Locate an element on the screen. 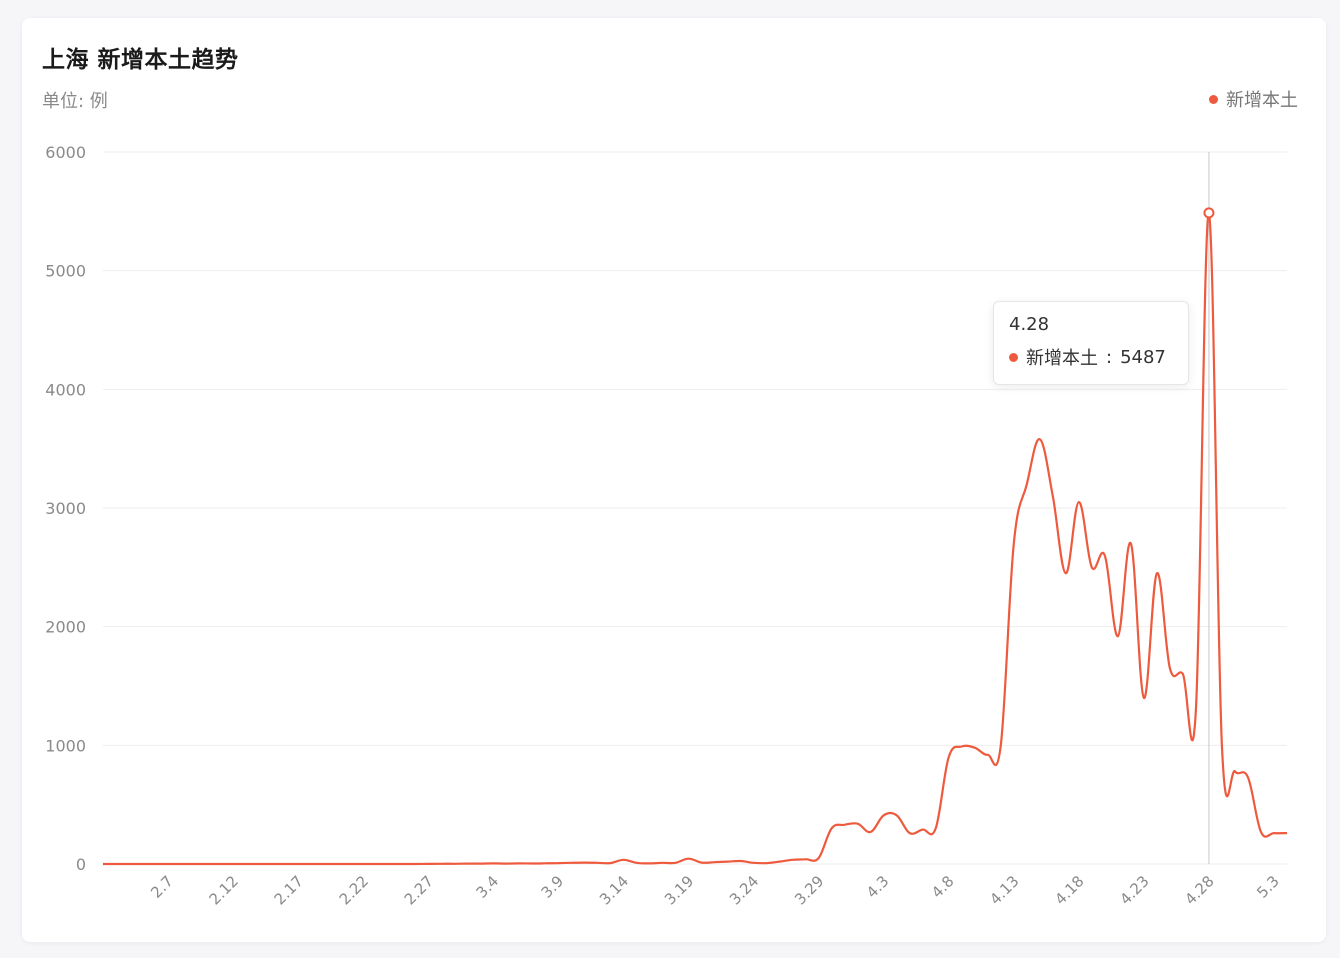 This screenshot has width=1340, height=958. tooltip-value: 5487 is located at coordinates (1143, 357).